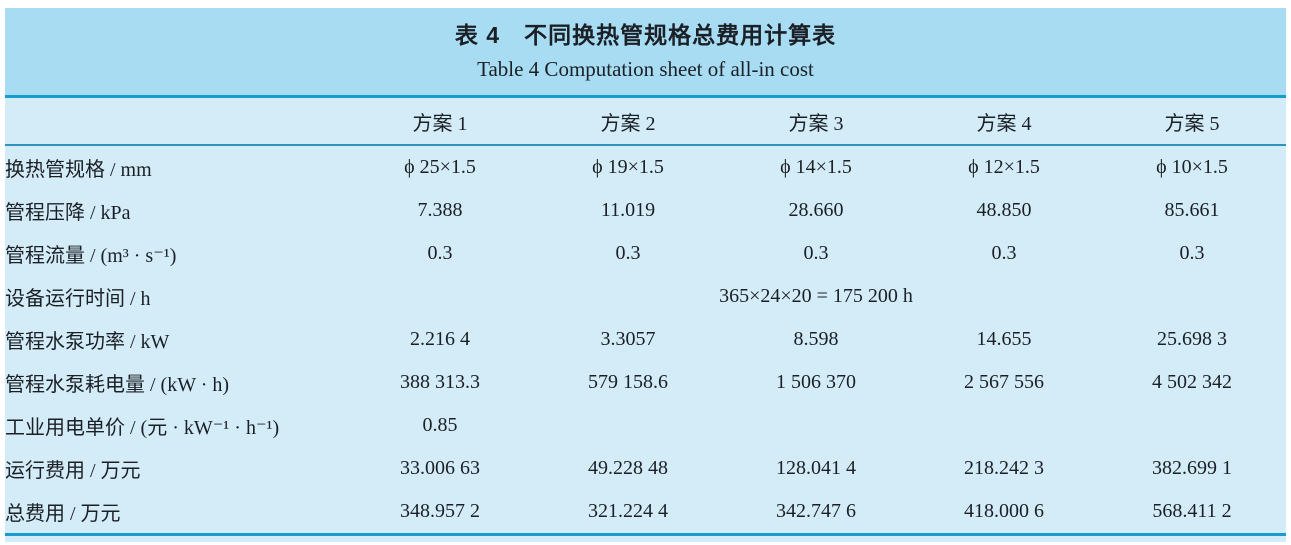 The image size is (1291, 545). Describe the element at coordinates (628, 122) in the screenshot. I see `header-scheme-2: 方案 2` at that location.